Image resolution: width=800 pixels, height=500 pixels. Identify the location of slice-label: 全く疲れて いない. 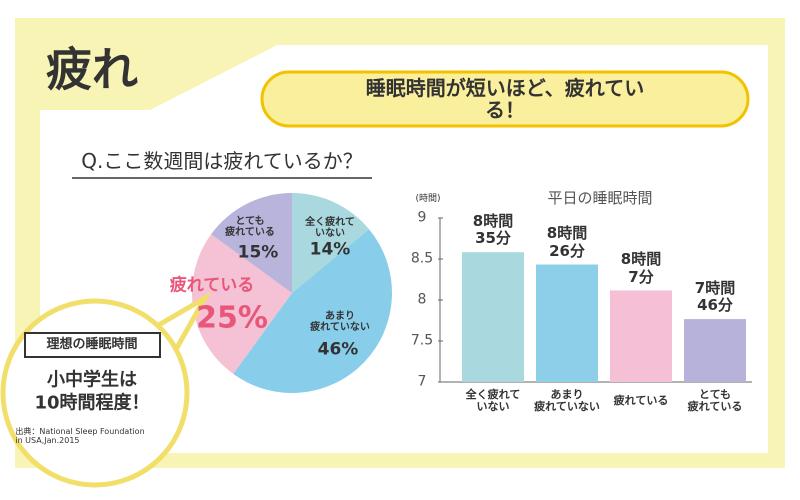
(330, 228).